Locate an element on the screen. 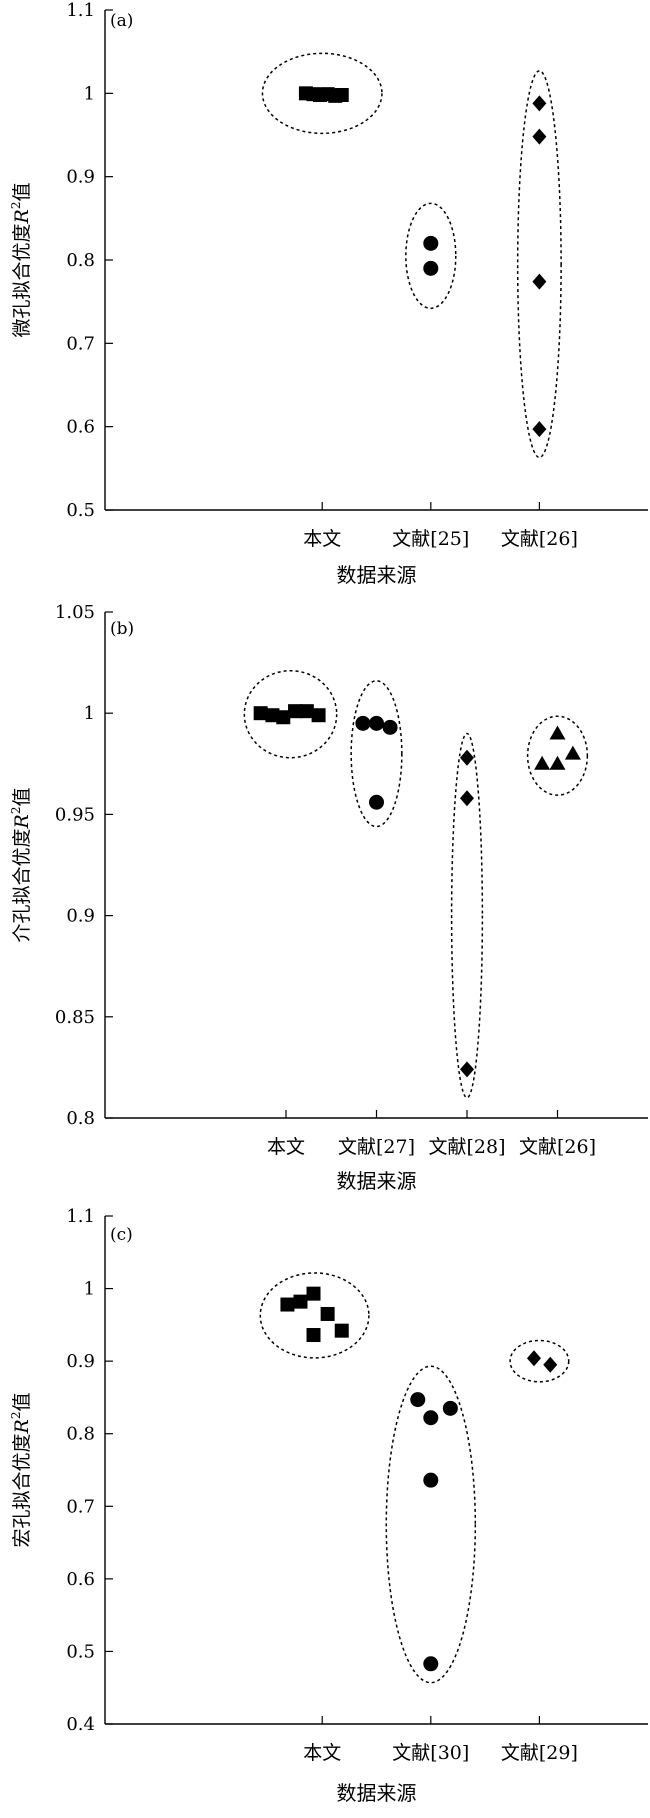 This screenshot has width=650, height=1818. svg-text: 介孔拟合优度R2值 is located at coordinates (21, 865).